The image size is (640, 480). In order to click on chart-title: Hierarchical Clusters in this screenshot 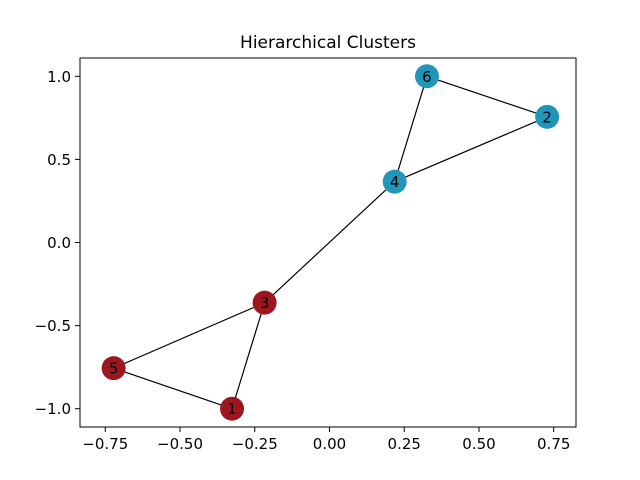, I will do `click(328, 43)`.